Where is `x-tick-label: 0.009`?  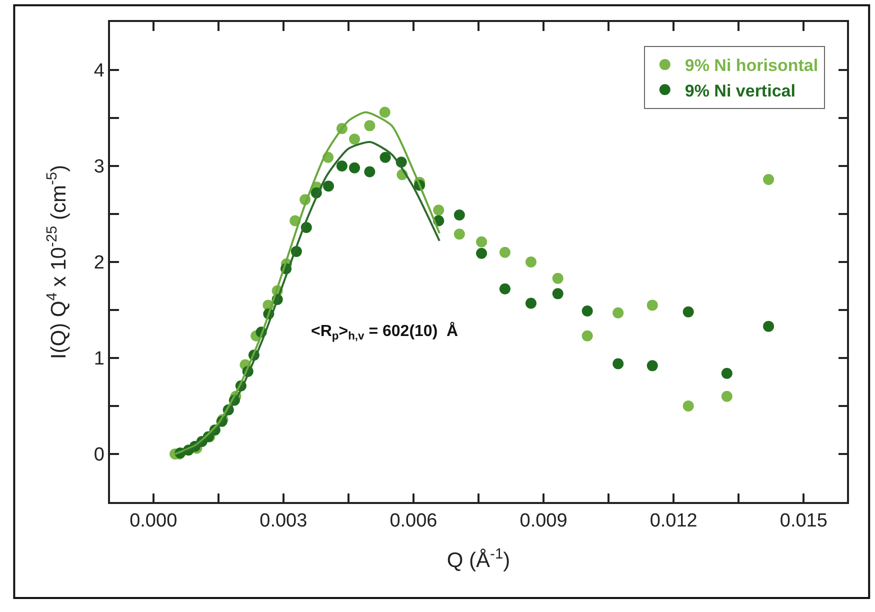 x-tick-label: 0.009 is located at coordinates (544, 521).